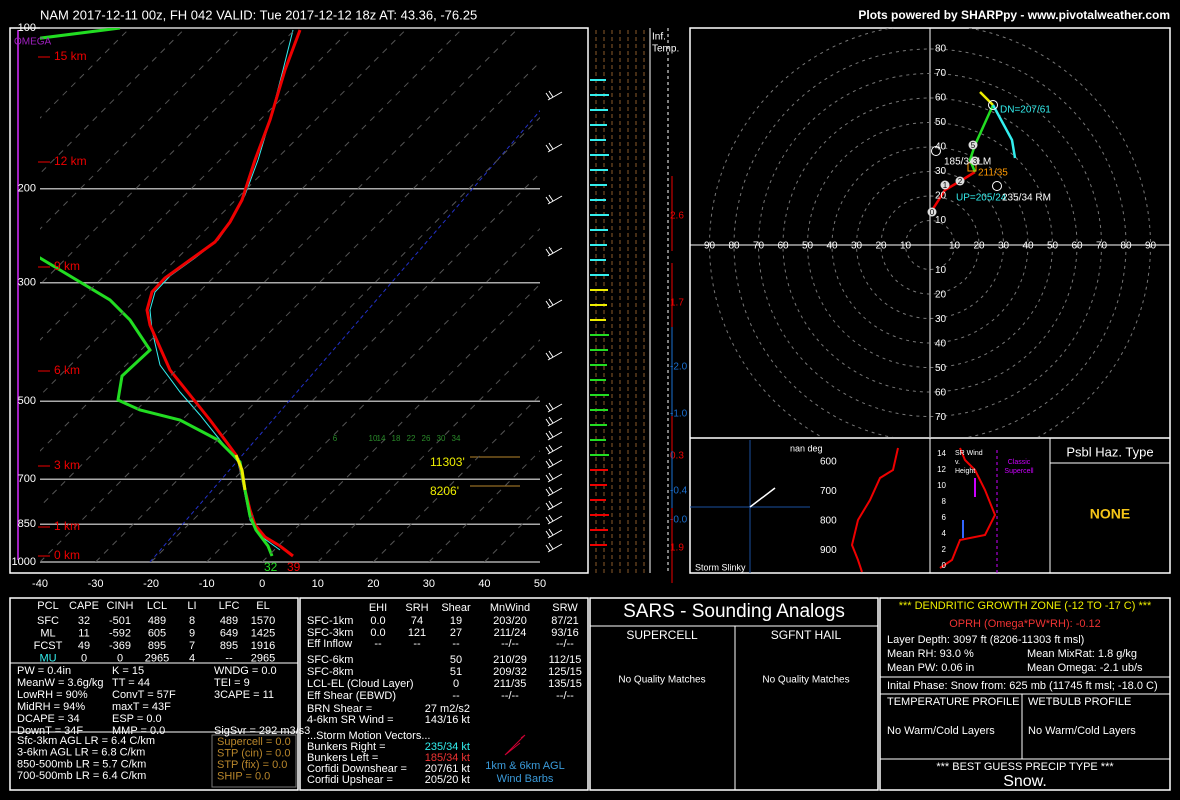  Describe the element at coordinates (27, 189) in the screenshot. I see `y-tick-label: 200` at that location.